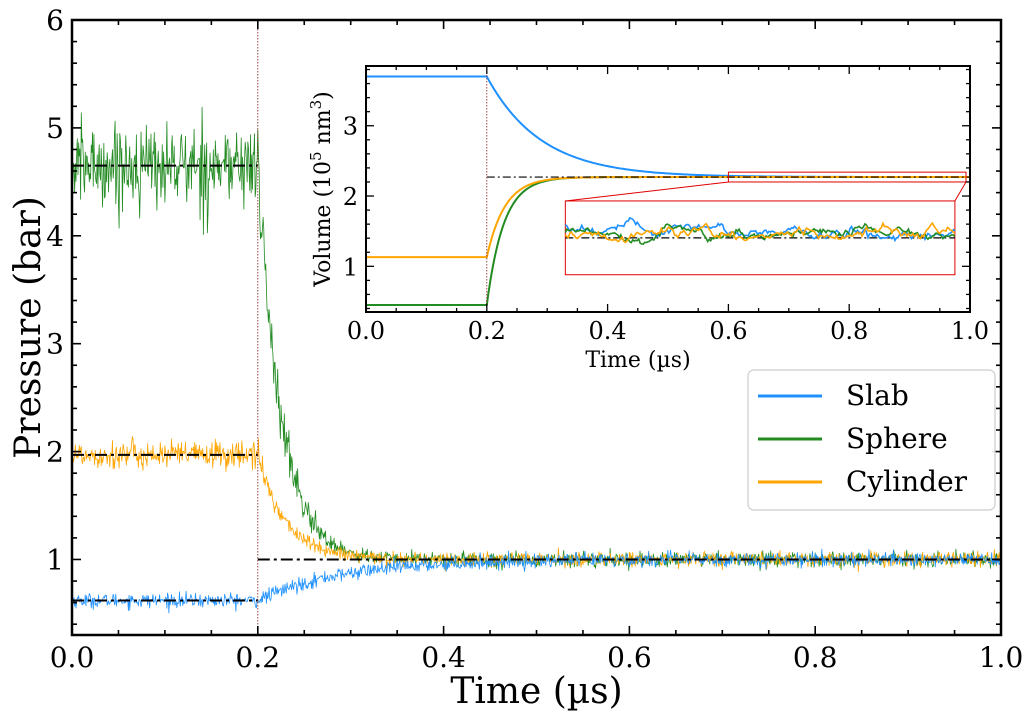 This screenshot has height=719, width=1031. Describe the element at coordinates (258, 657) in the screenshot. I see `main-xtick-label: 0.2` at that location.